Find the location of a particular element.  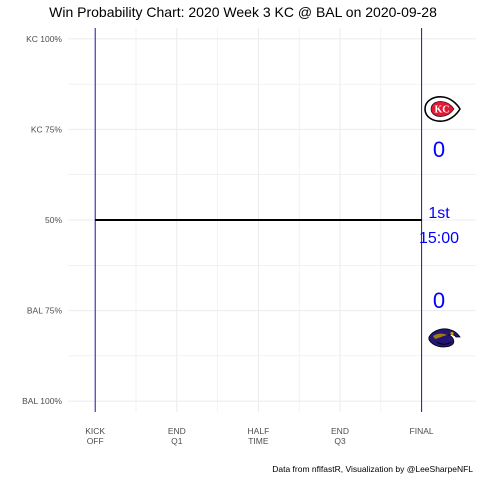

game-quarter: 1st is located at coordinates (439, 213).